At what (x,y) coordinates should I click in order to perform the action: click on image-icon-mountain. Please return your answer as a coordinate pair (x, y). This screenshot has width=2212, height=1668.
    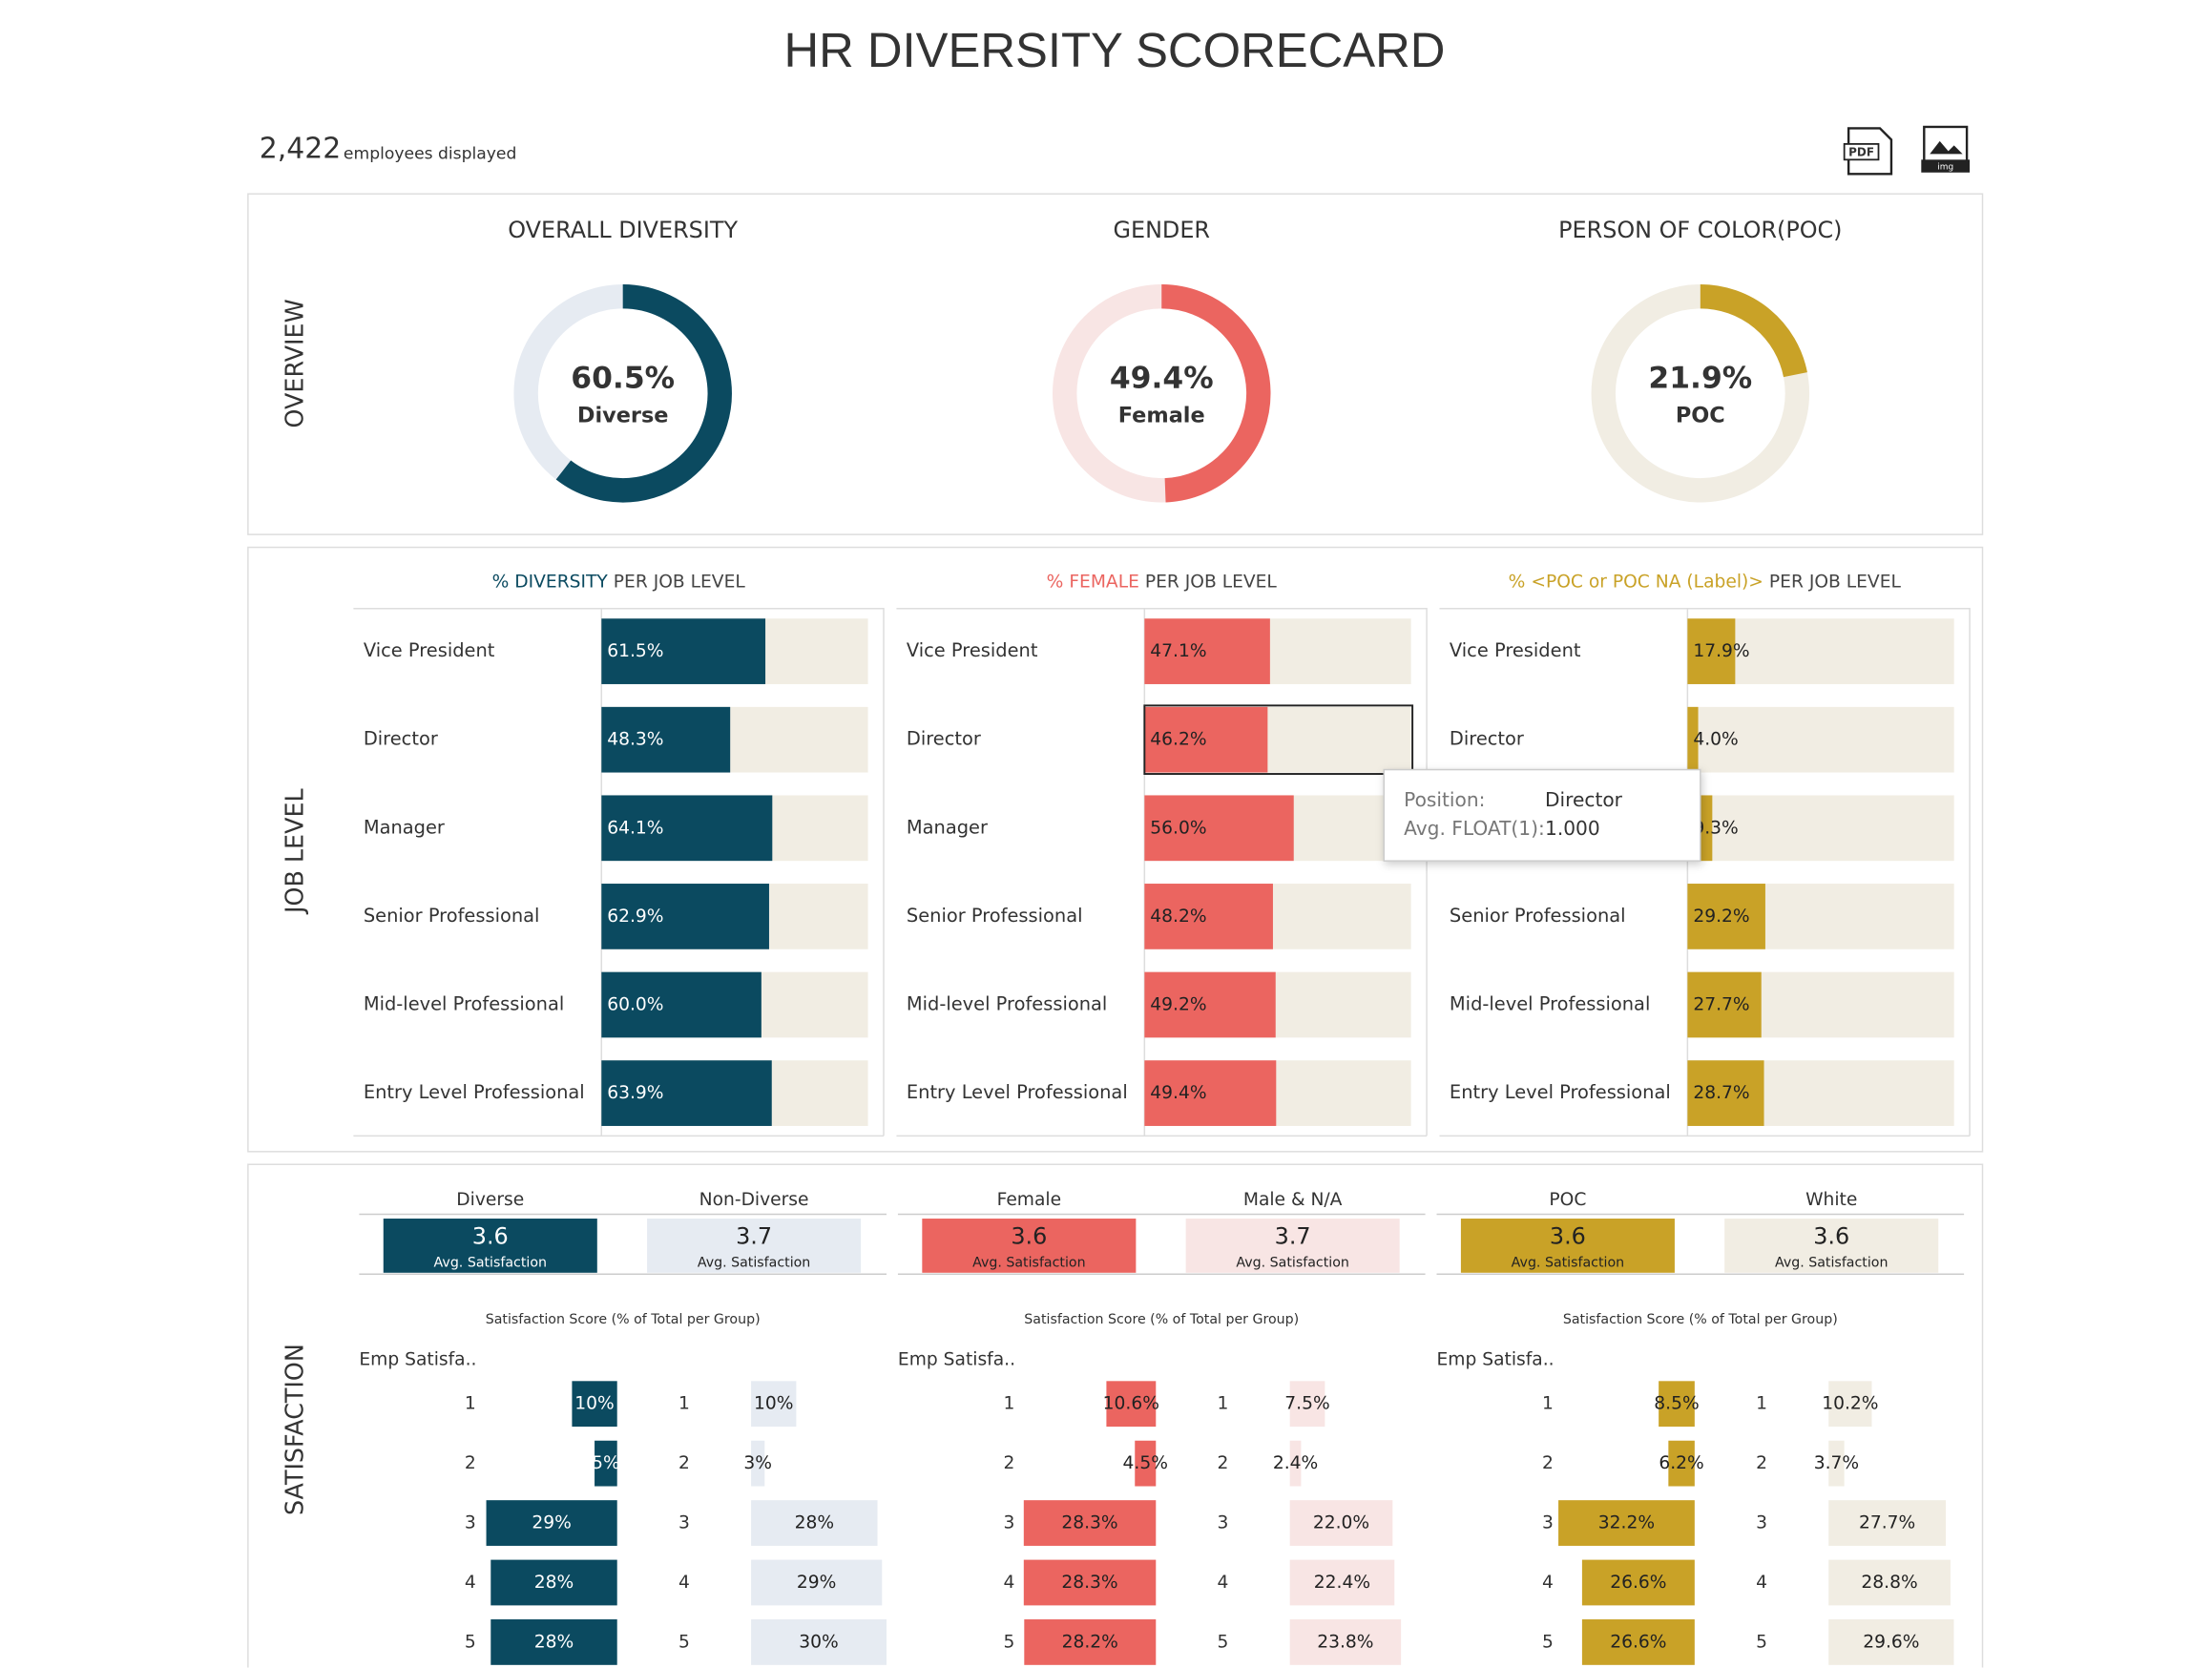
    Looking at the image, I should click on (1947, 147).